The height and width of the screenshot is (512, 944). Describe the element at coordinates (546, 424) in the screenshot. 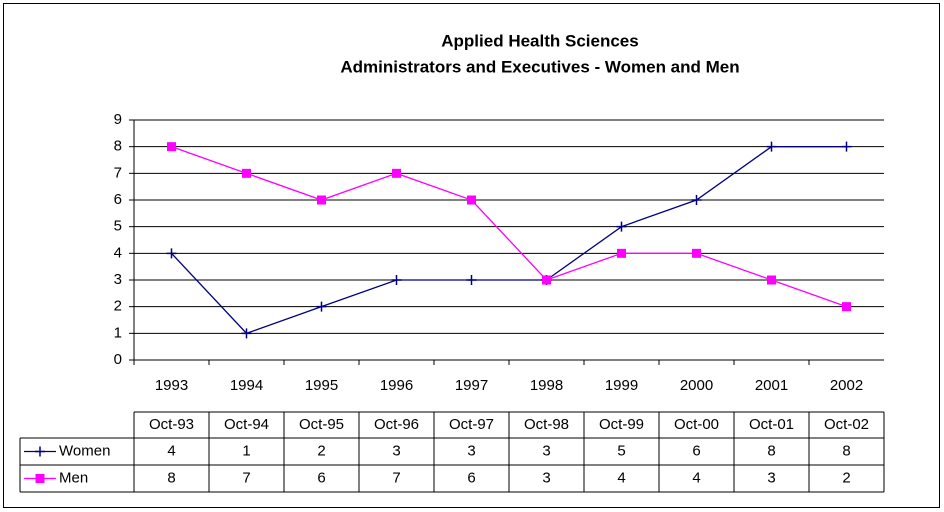

I see `table-header: Oct-98` at that location.